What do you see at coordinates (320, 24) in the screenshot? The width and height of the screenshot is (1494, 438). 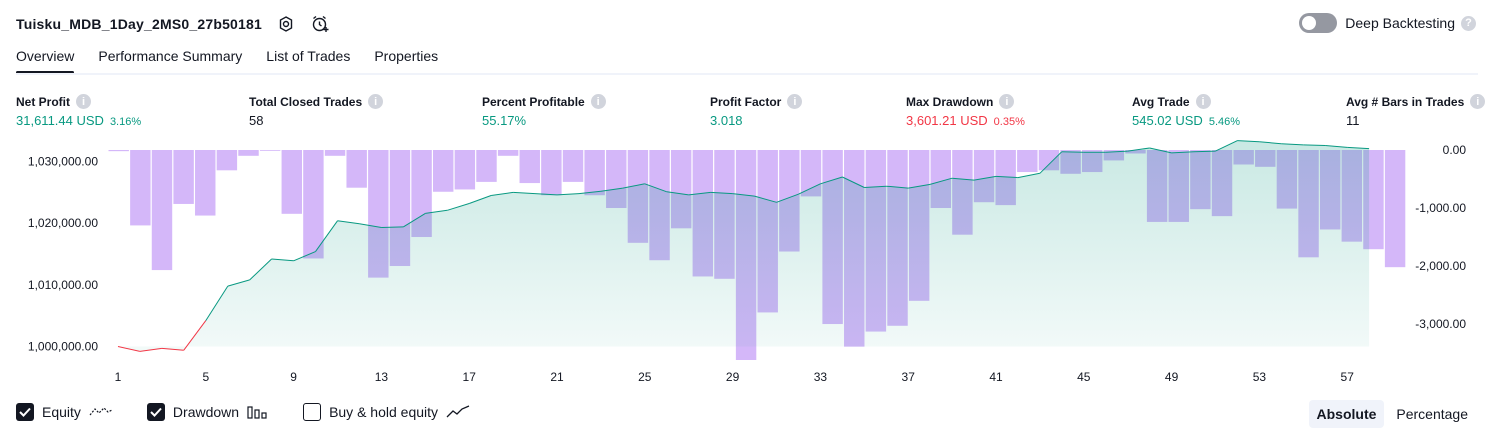 I see `alarm-add-icon` at bounding box center [320, 24].